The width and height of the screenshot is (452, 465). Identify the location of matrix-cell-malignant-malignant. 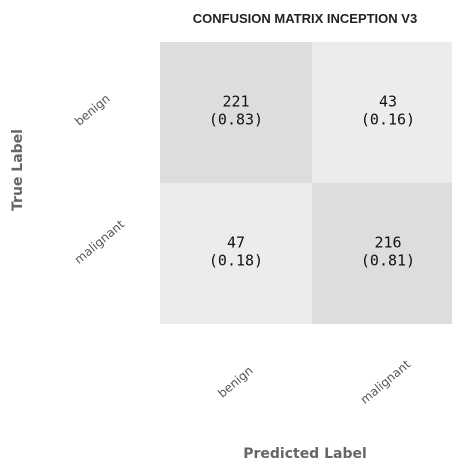
(382, 253).